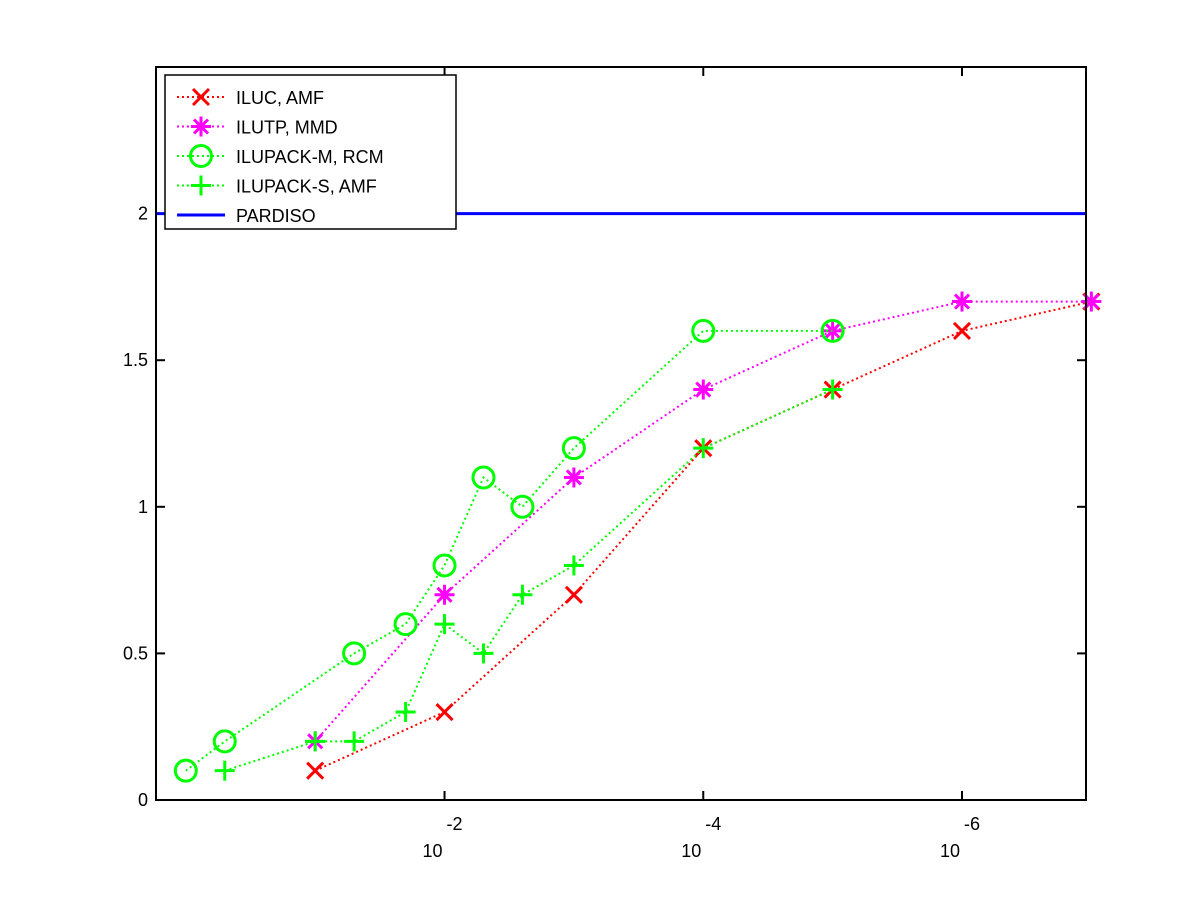 The height and width of the screenshot is (900, 1200). I want to click on legend-label: ILUPACK-S, AMF, so click(306, 187).